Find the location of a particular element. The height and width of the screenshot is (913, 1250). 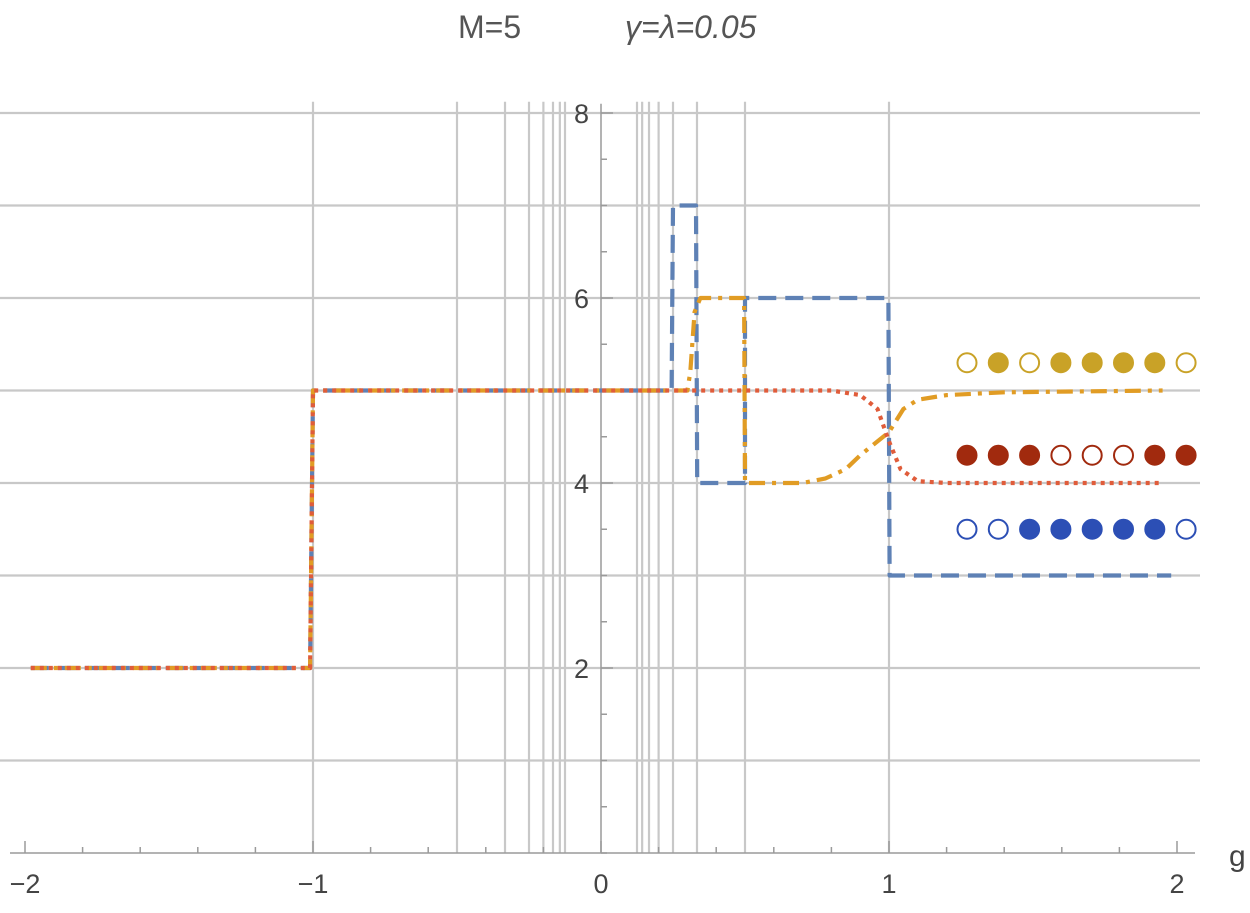

chart-title-left: M=5 is located at coordinates (489, 27).